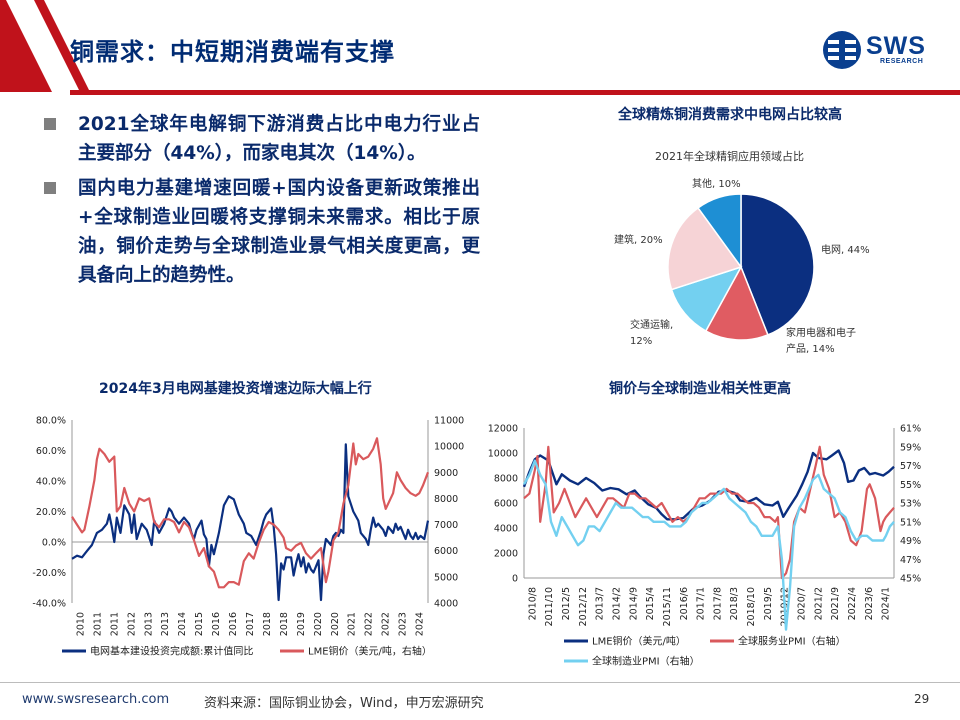 The height and width of the screenshot is (720, 960). Describe the element at coordinates (446, 577) in the screenshot. I see `grid-chart-y-right-tick: 5000` at that location.